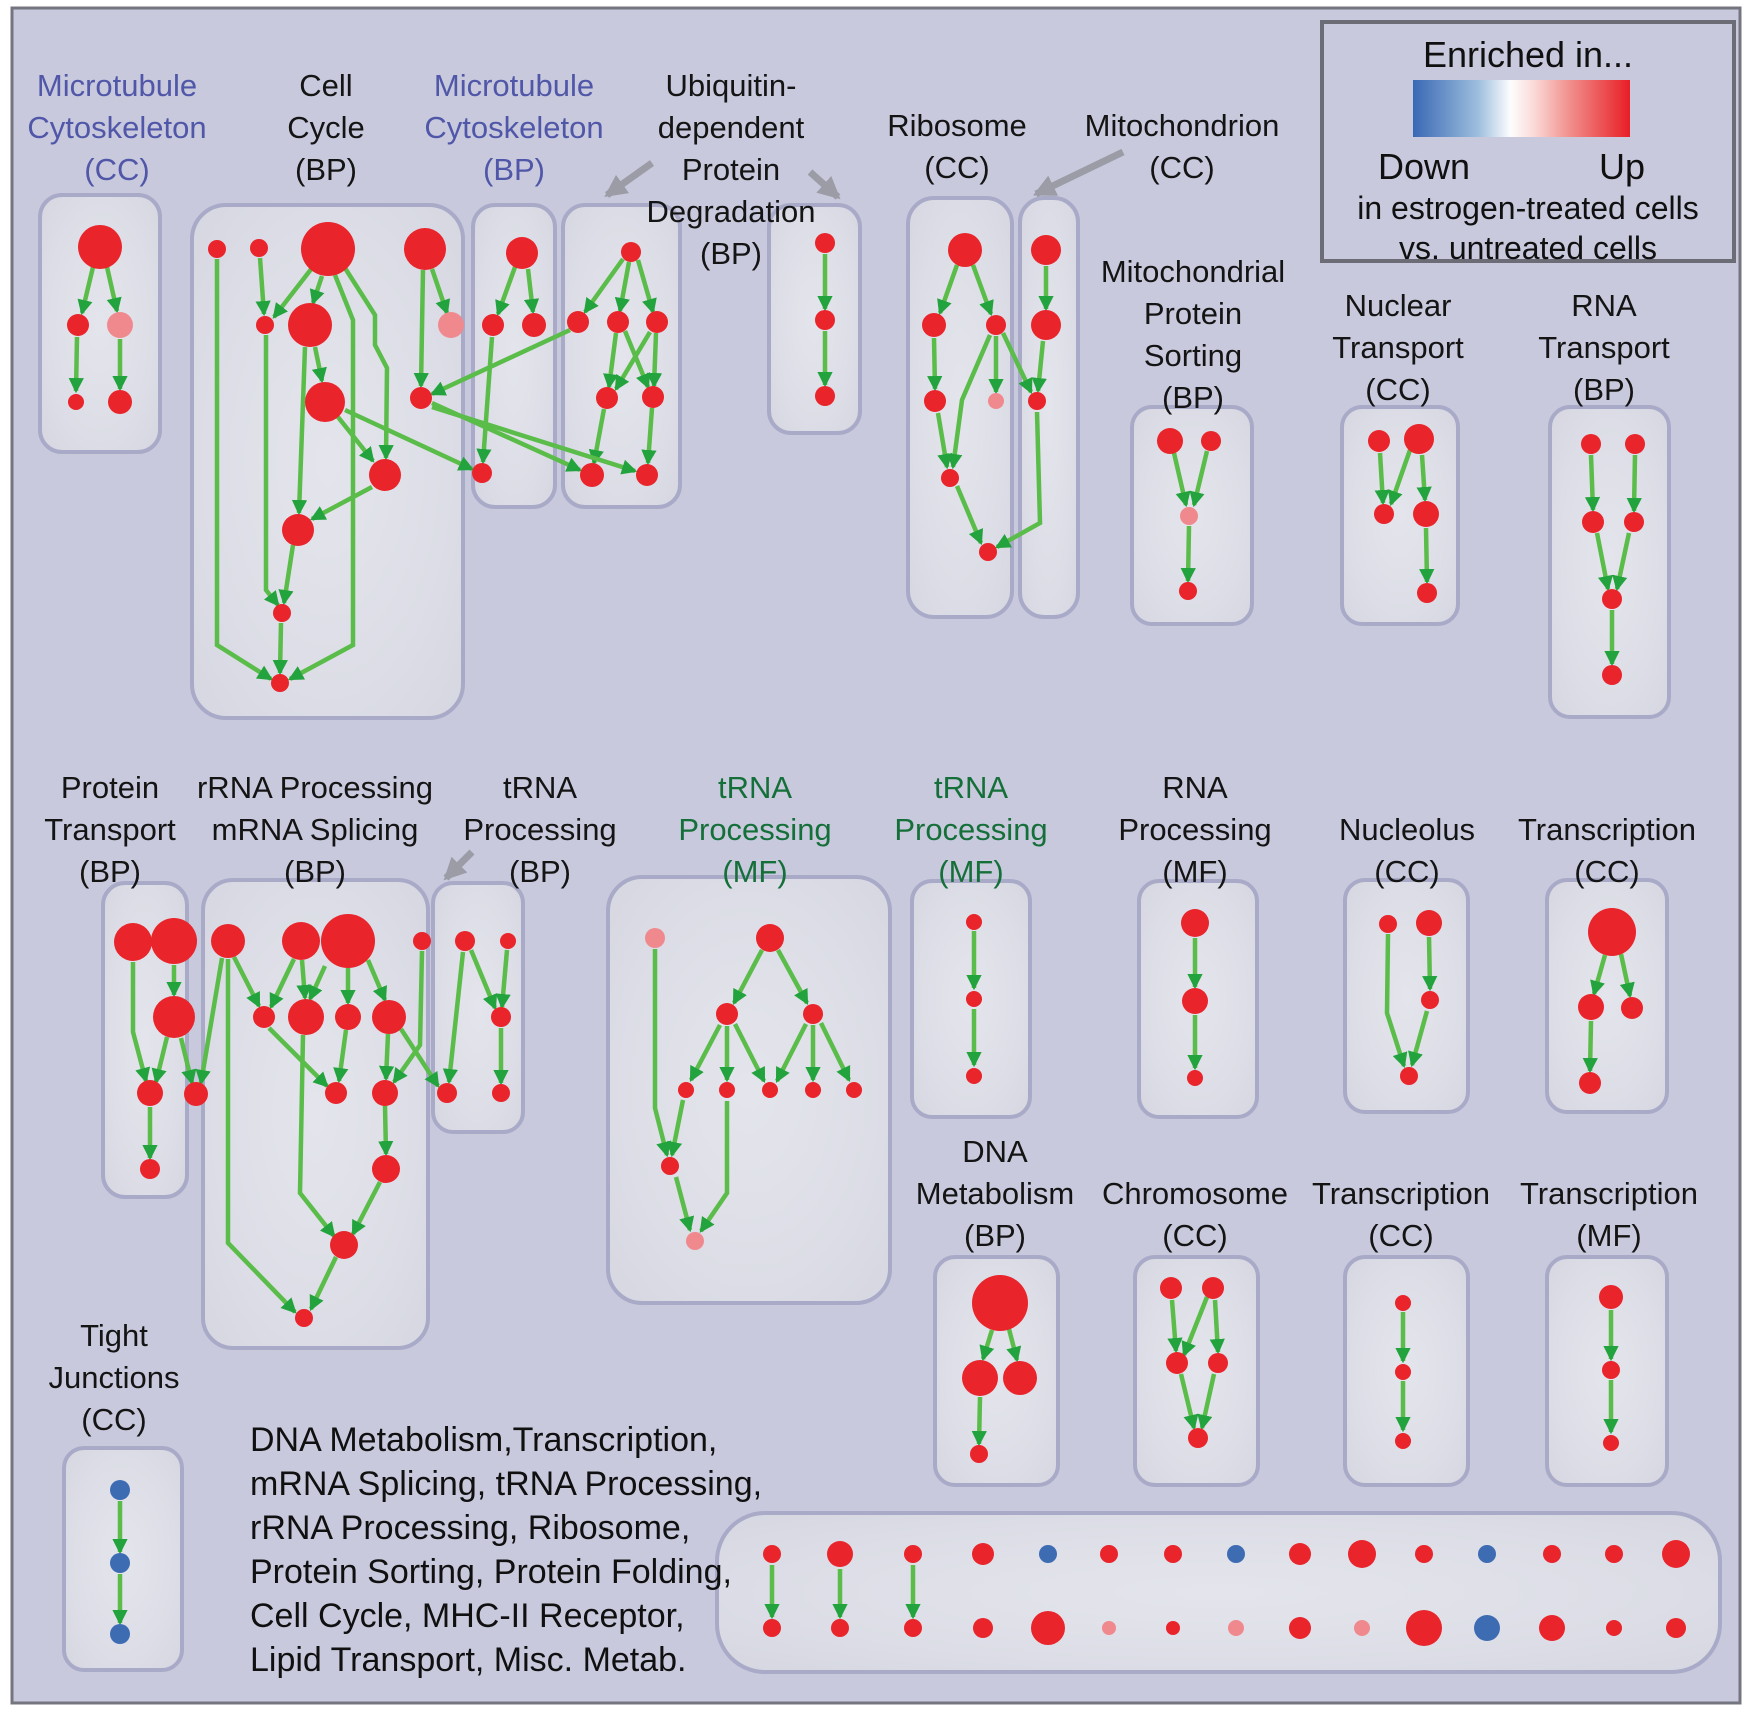 This screenshot has height=1715, width=1750. I want to click on cluster-box-trna-mf-big, so click(749, 1090).